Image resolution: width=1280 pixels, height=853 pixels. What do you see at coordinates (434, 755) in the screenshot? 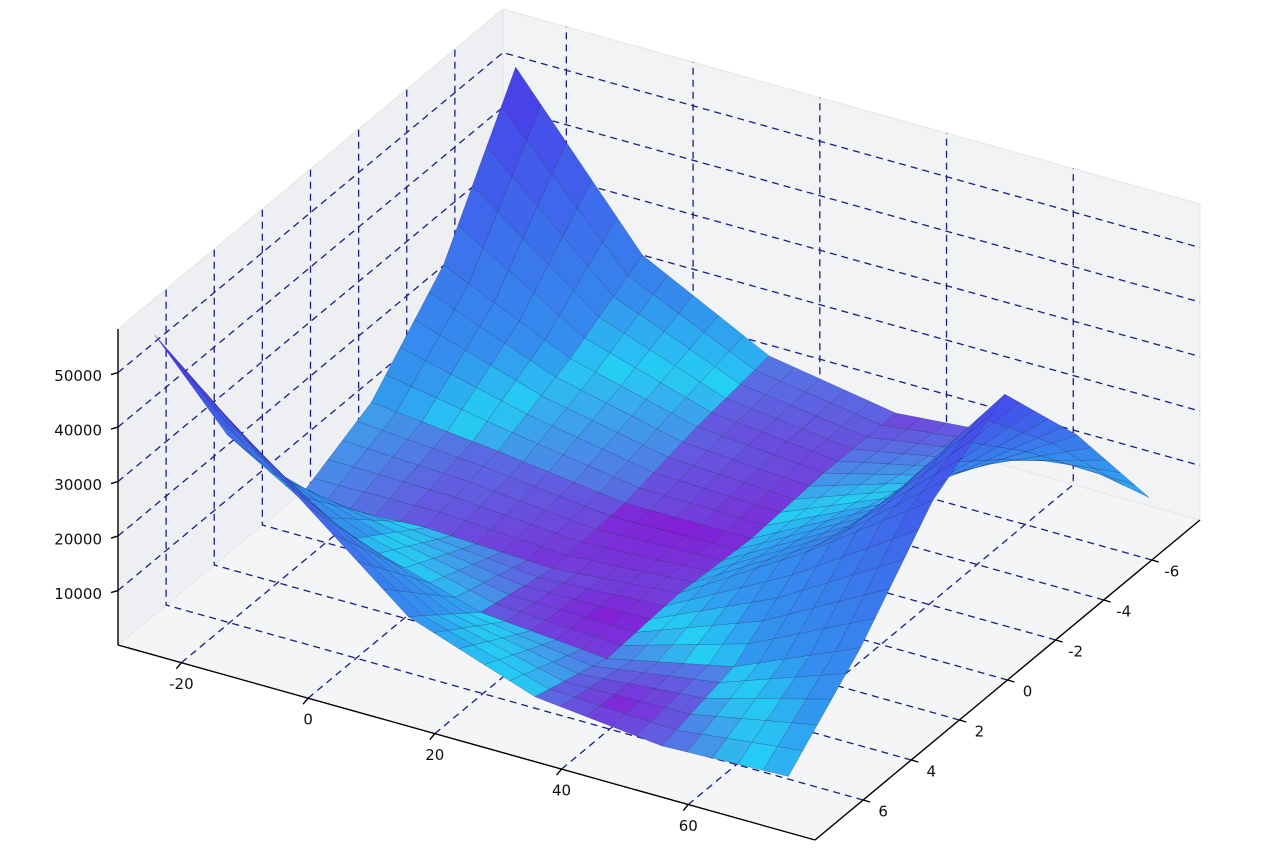
I see `x-tick-label: 20` at bounding box center [434, 755].